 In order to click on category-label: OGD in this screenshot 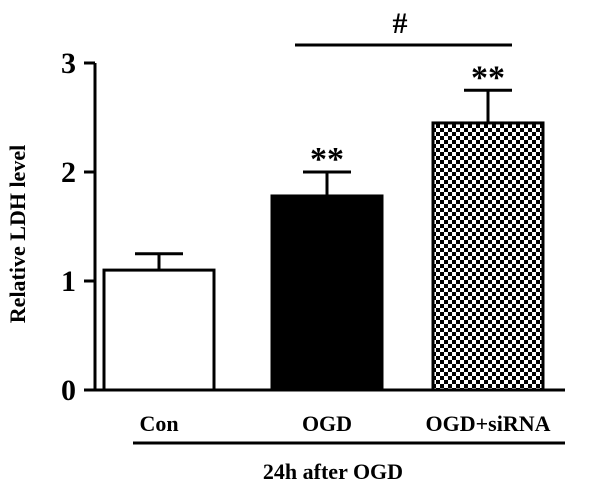, I will do `click(327, 423)`.